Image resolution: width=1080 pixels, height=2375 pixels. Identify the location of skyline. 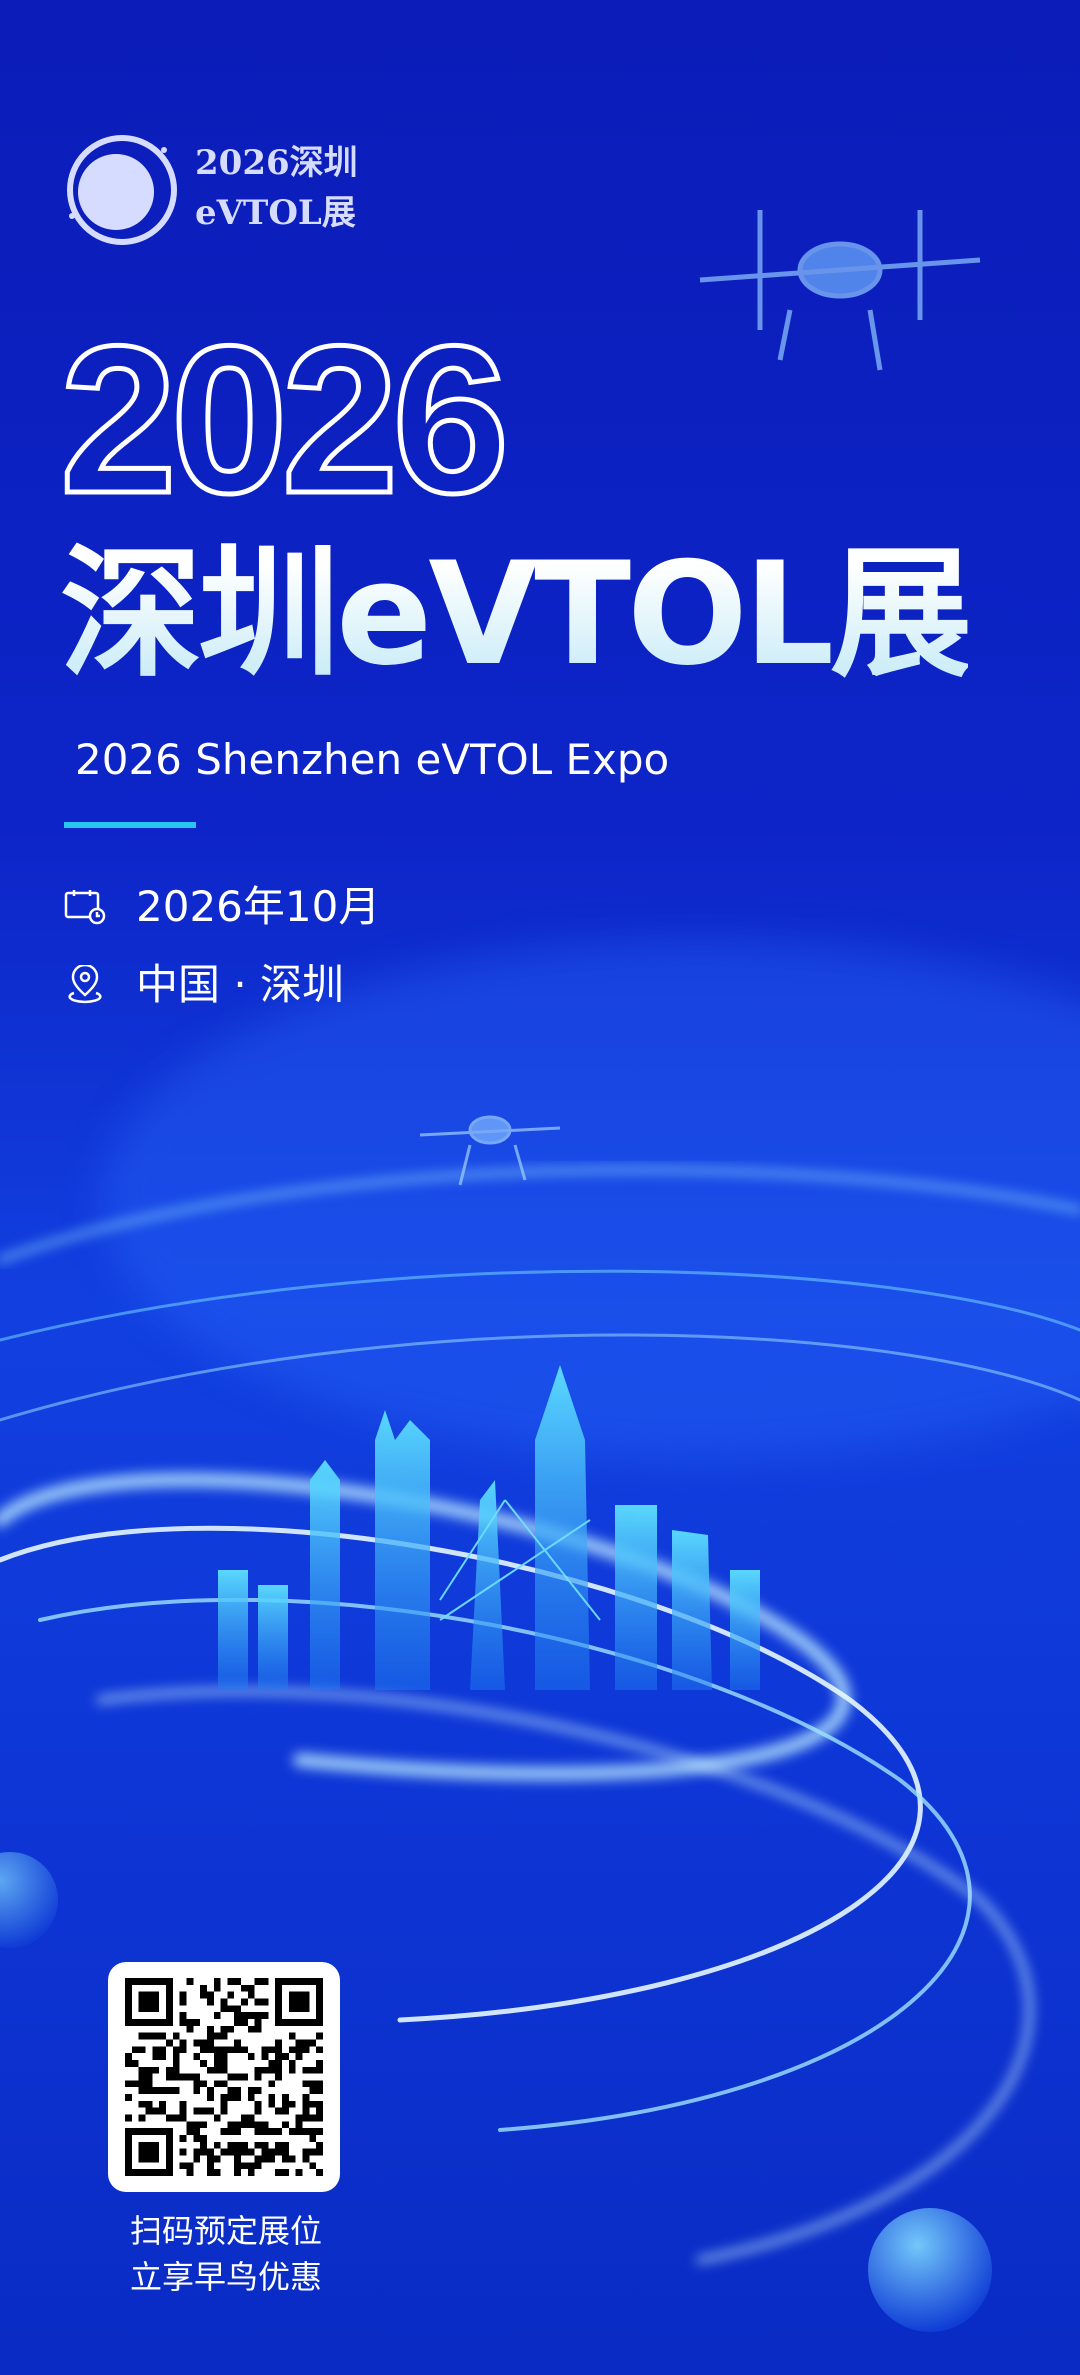
(489, 1527).